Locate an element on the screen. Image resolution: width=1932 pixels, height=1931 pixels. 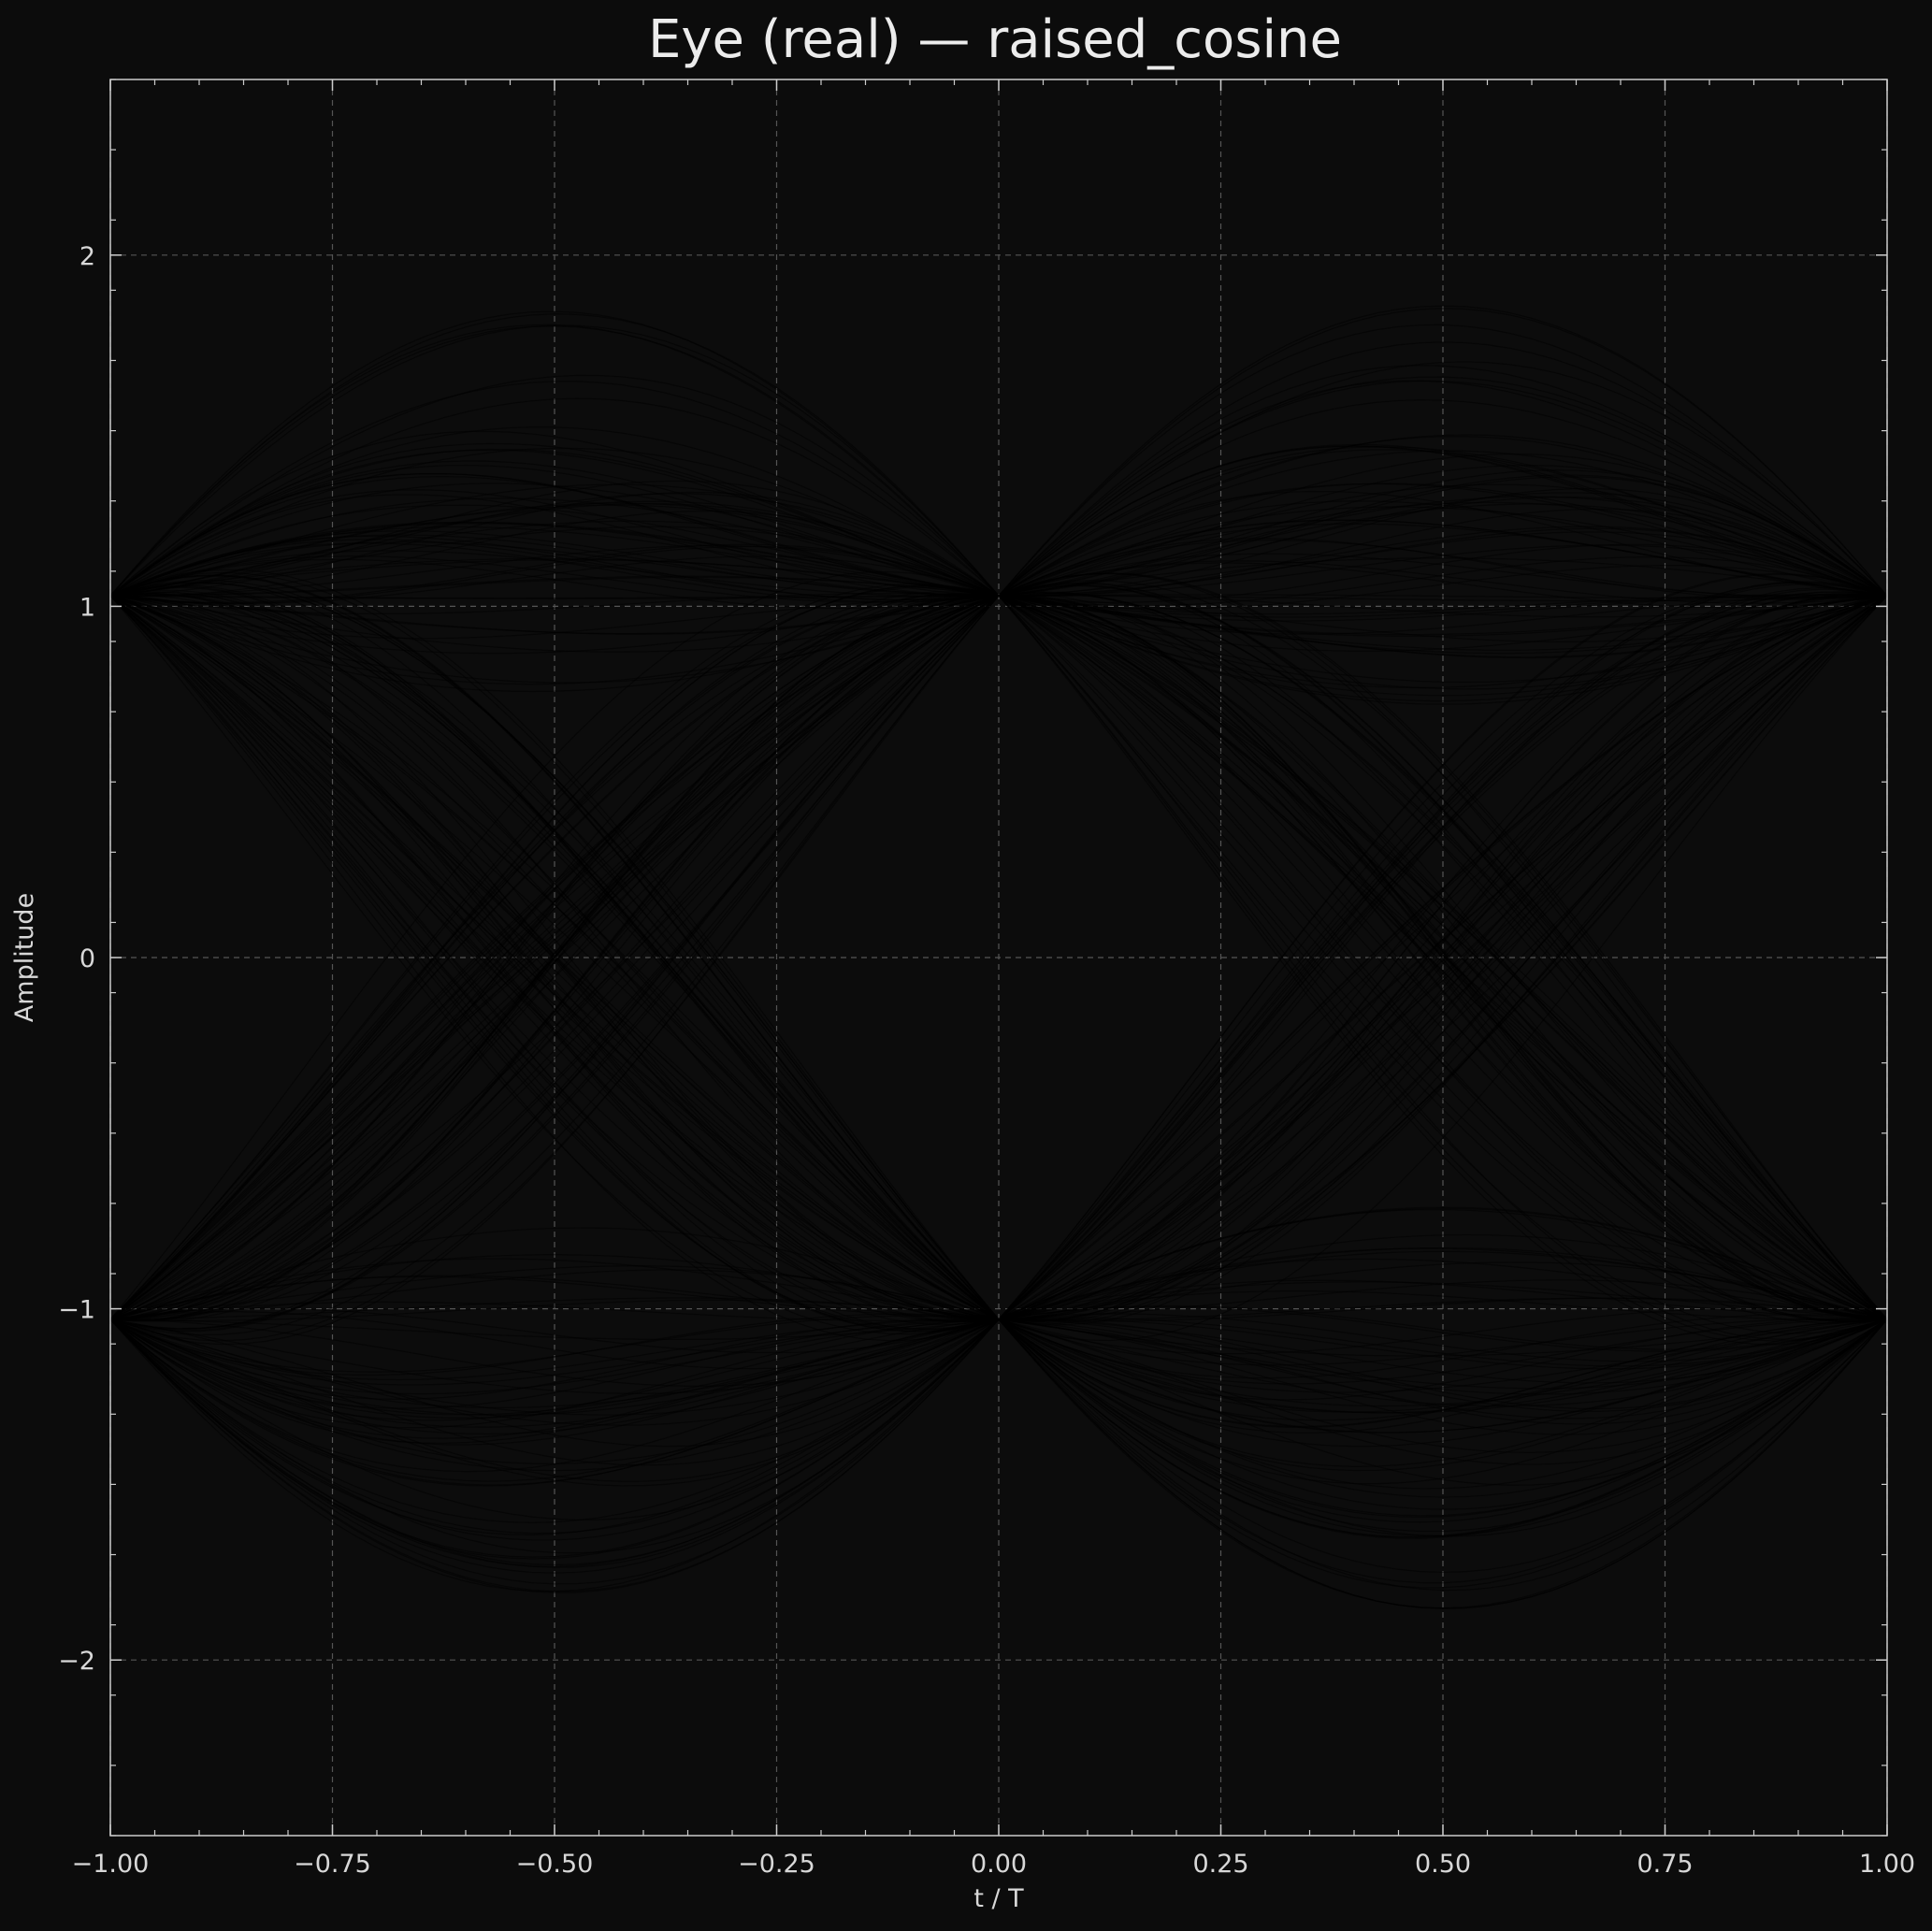
x-tick-label-0: −1.00 is located at coordinates (111, 1864).